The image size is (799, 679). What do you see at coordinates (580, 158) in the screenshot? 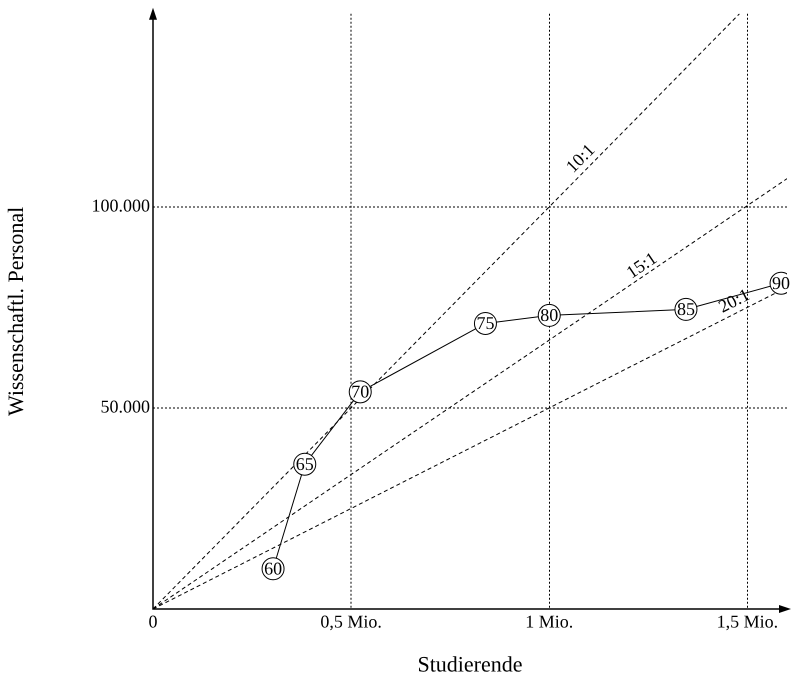
I see `annotation: 10:1` at bounding box center [580, 158].